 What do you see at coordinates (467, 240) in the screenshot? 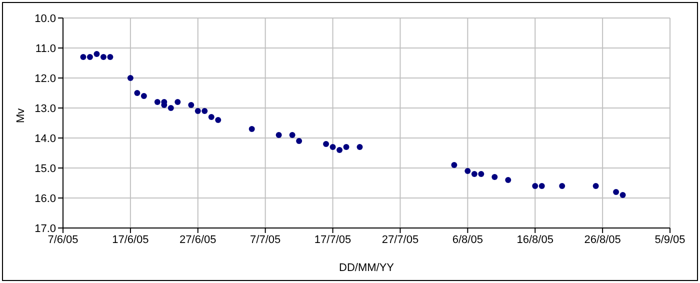
I see `x-tick-label: 6/8/05` at bounding box center [467, 240].